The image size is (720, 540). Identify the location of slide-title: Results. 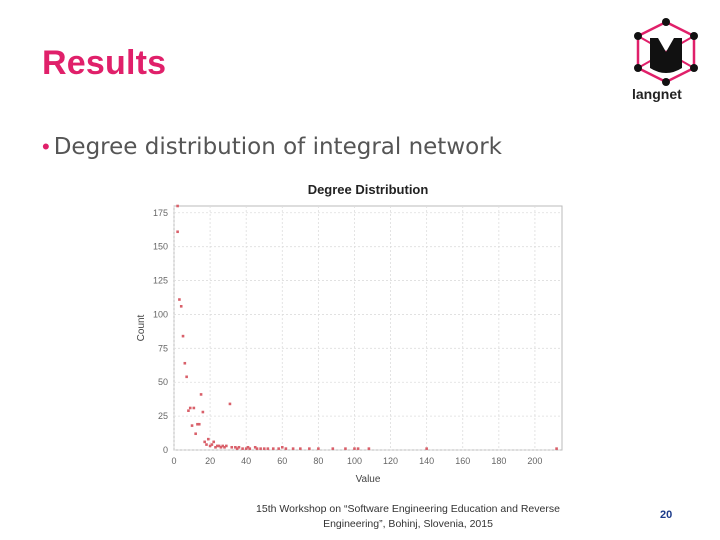
(104, 63).